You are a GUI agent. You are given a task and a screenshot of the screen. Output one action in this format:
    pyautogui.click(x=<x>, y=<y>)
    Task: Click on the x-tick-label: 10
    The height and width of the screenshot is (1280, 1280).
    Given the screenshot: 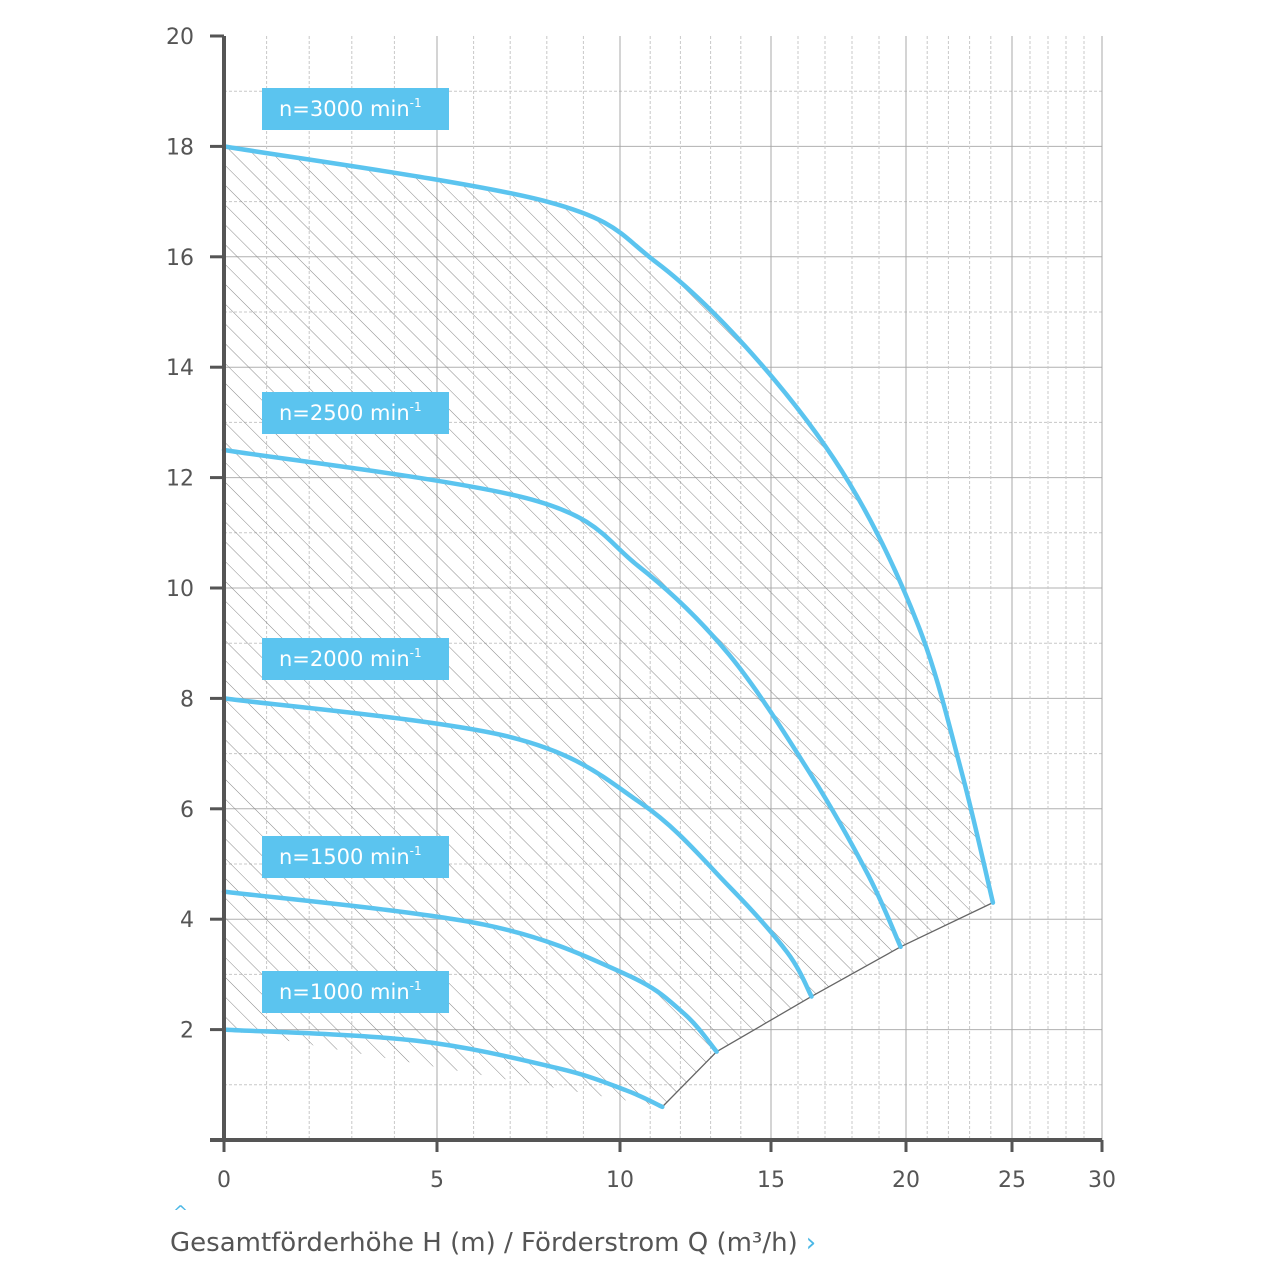 What is the action you would take?
    pyautogui.click(x=620, y=1180)
    